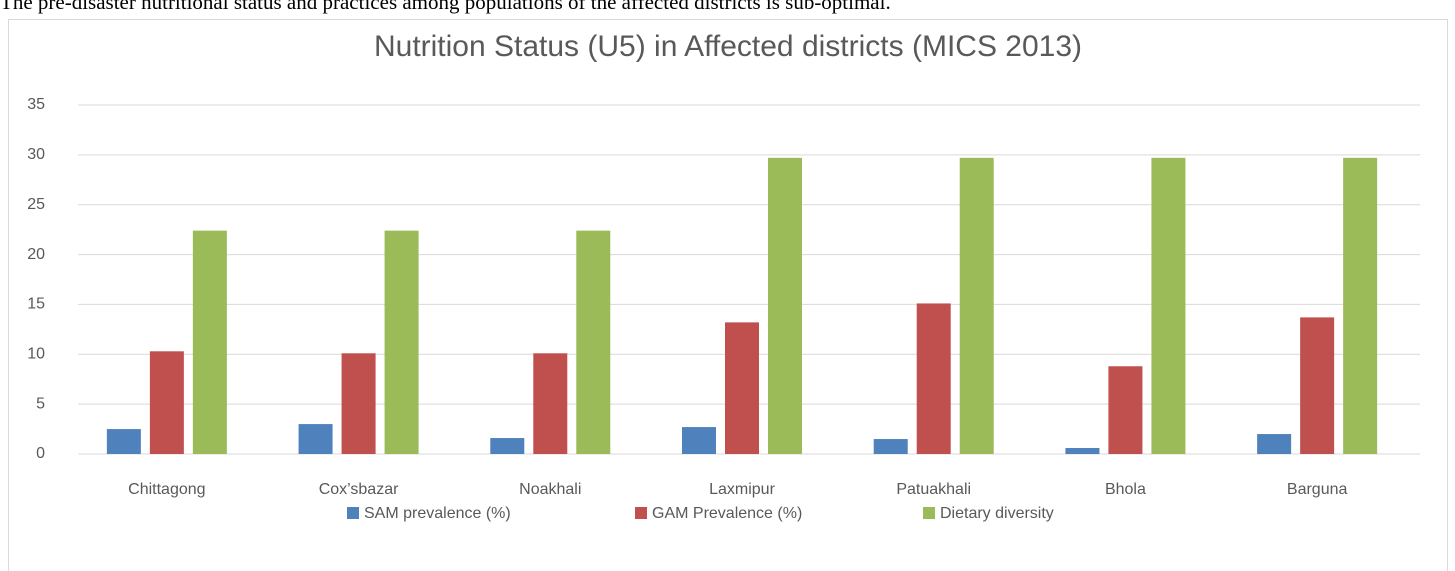 This screenshot has width=1455, height=571. Describe the element at coordinates (1125, 489) in the screenshot. I see `x-tick-label: Bhola` at that location.